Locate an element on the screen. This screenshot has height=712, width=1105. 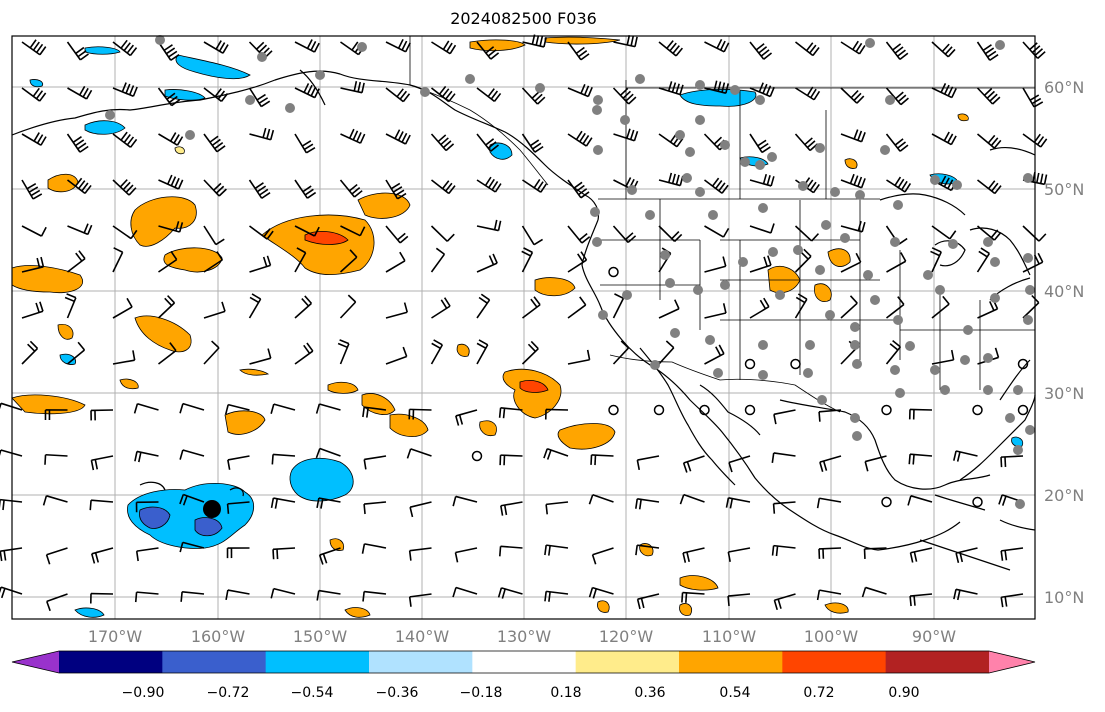
colorbar-tick-label: 0.90 is located at coordinates (903, 693).